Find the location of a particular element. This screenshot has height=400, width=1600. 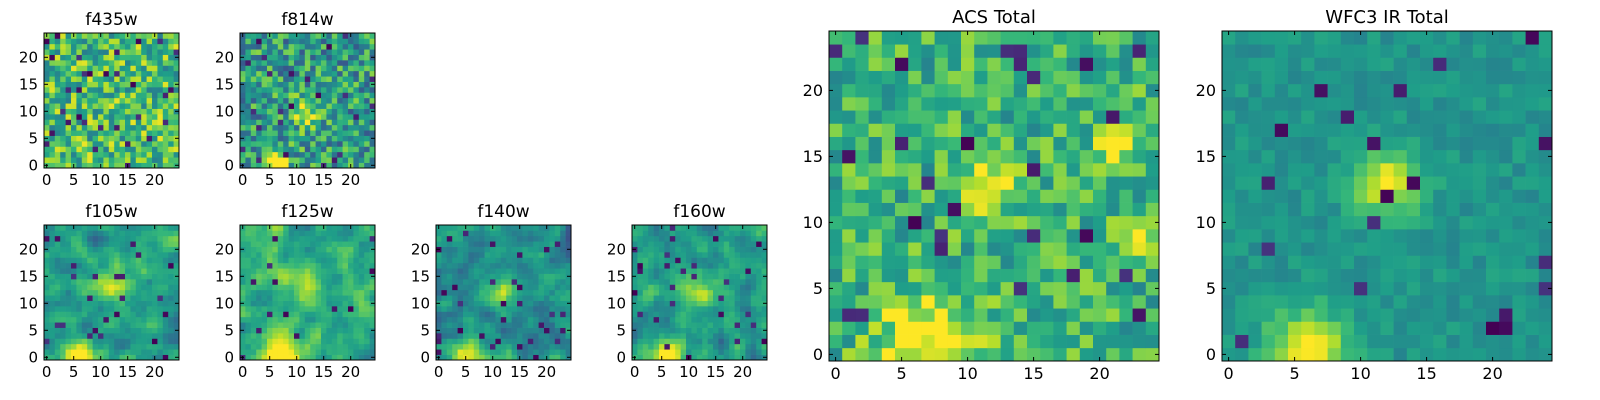

y-tick-label: 10 is located at coordinates (813, 222).